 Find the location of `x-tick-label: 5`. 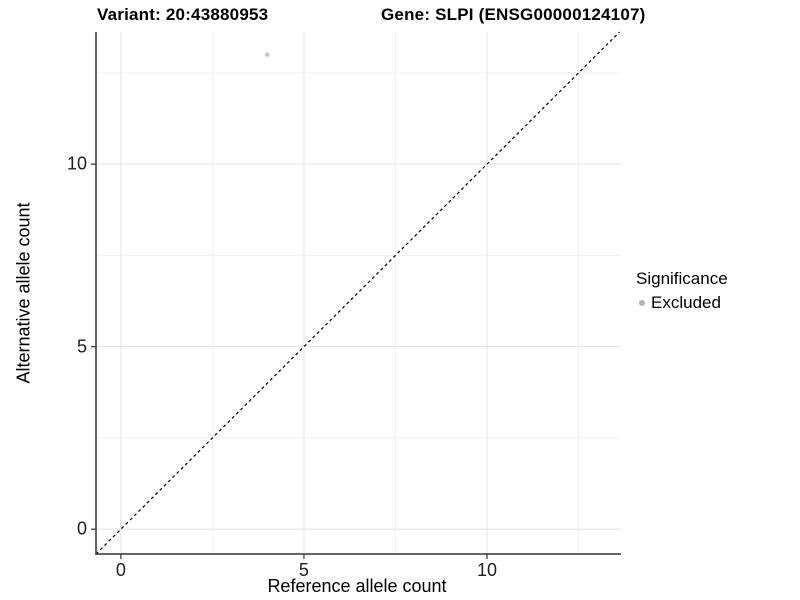

x-tick-label: 5 is located at coordinates (303, 570).